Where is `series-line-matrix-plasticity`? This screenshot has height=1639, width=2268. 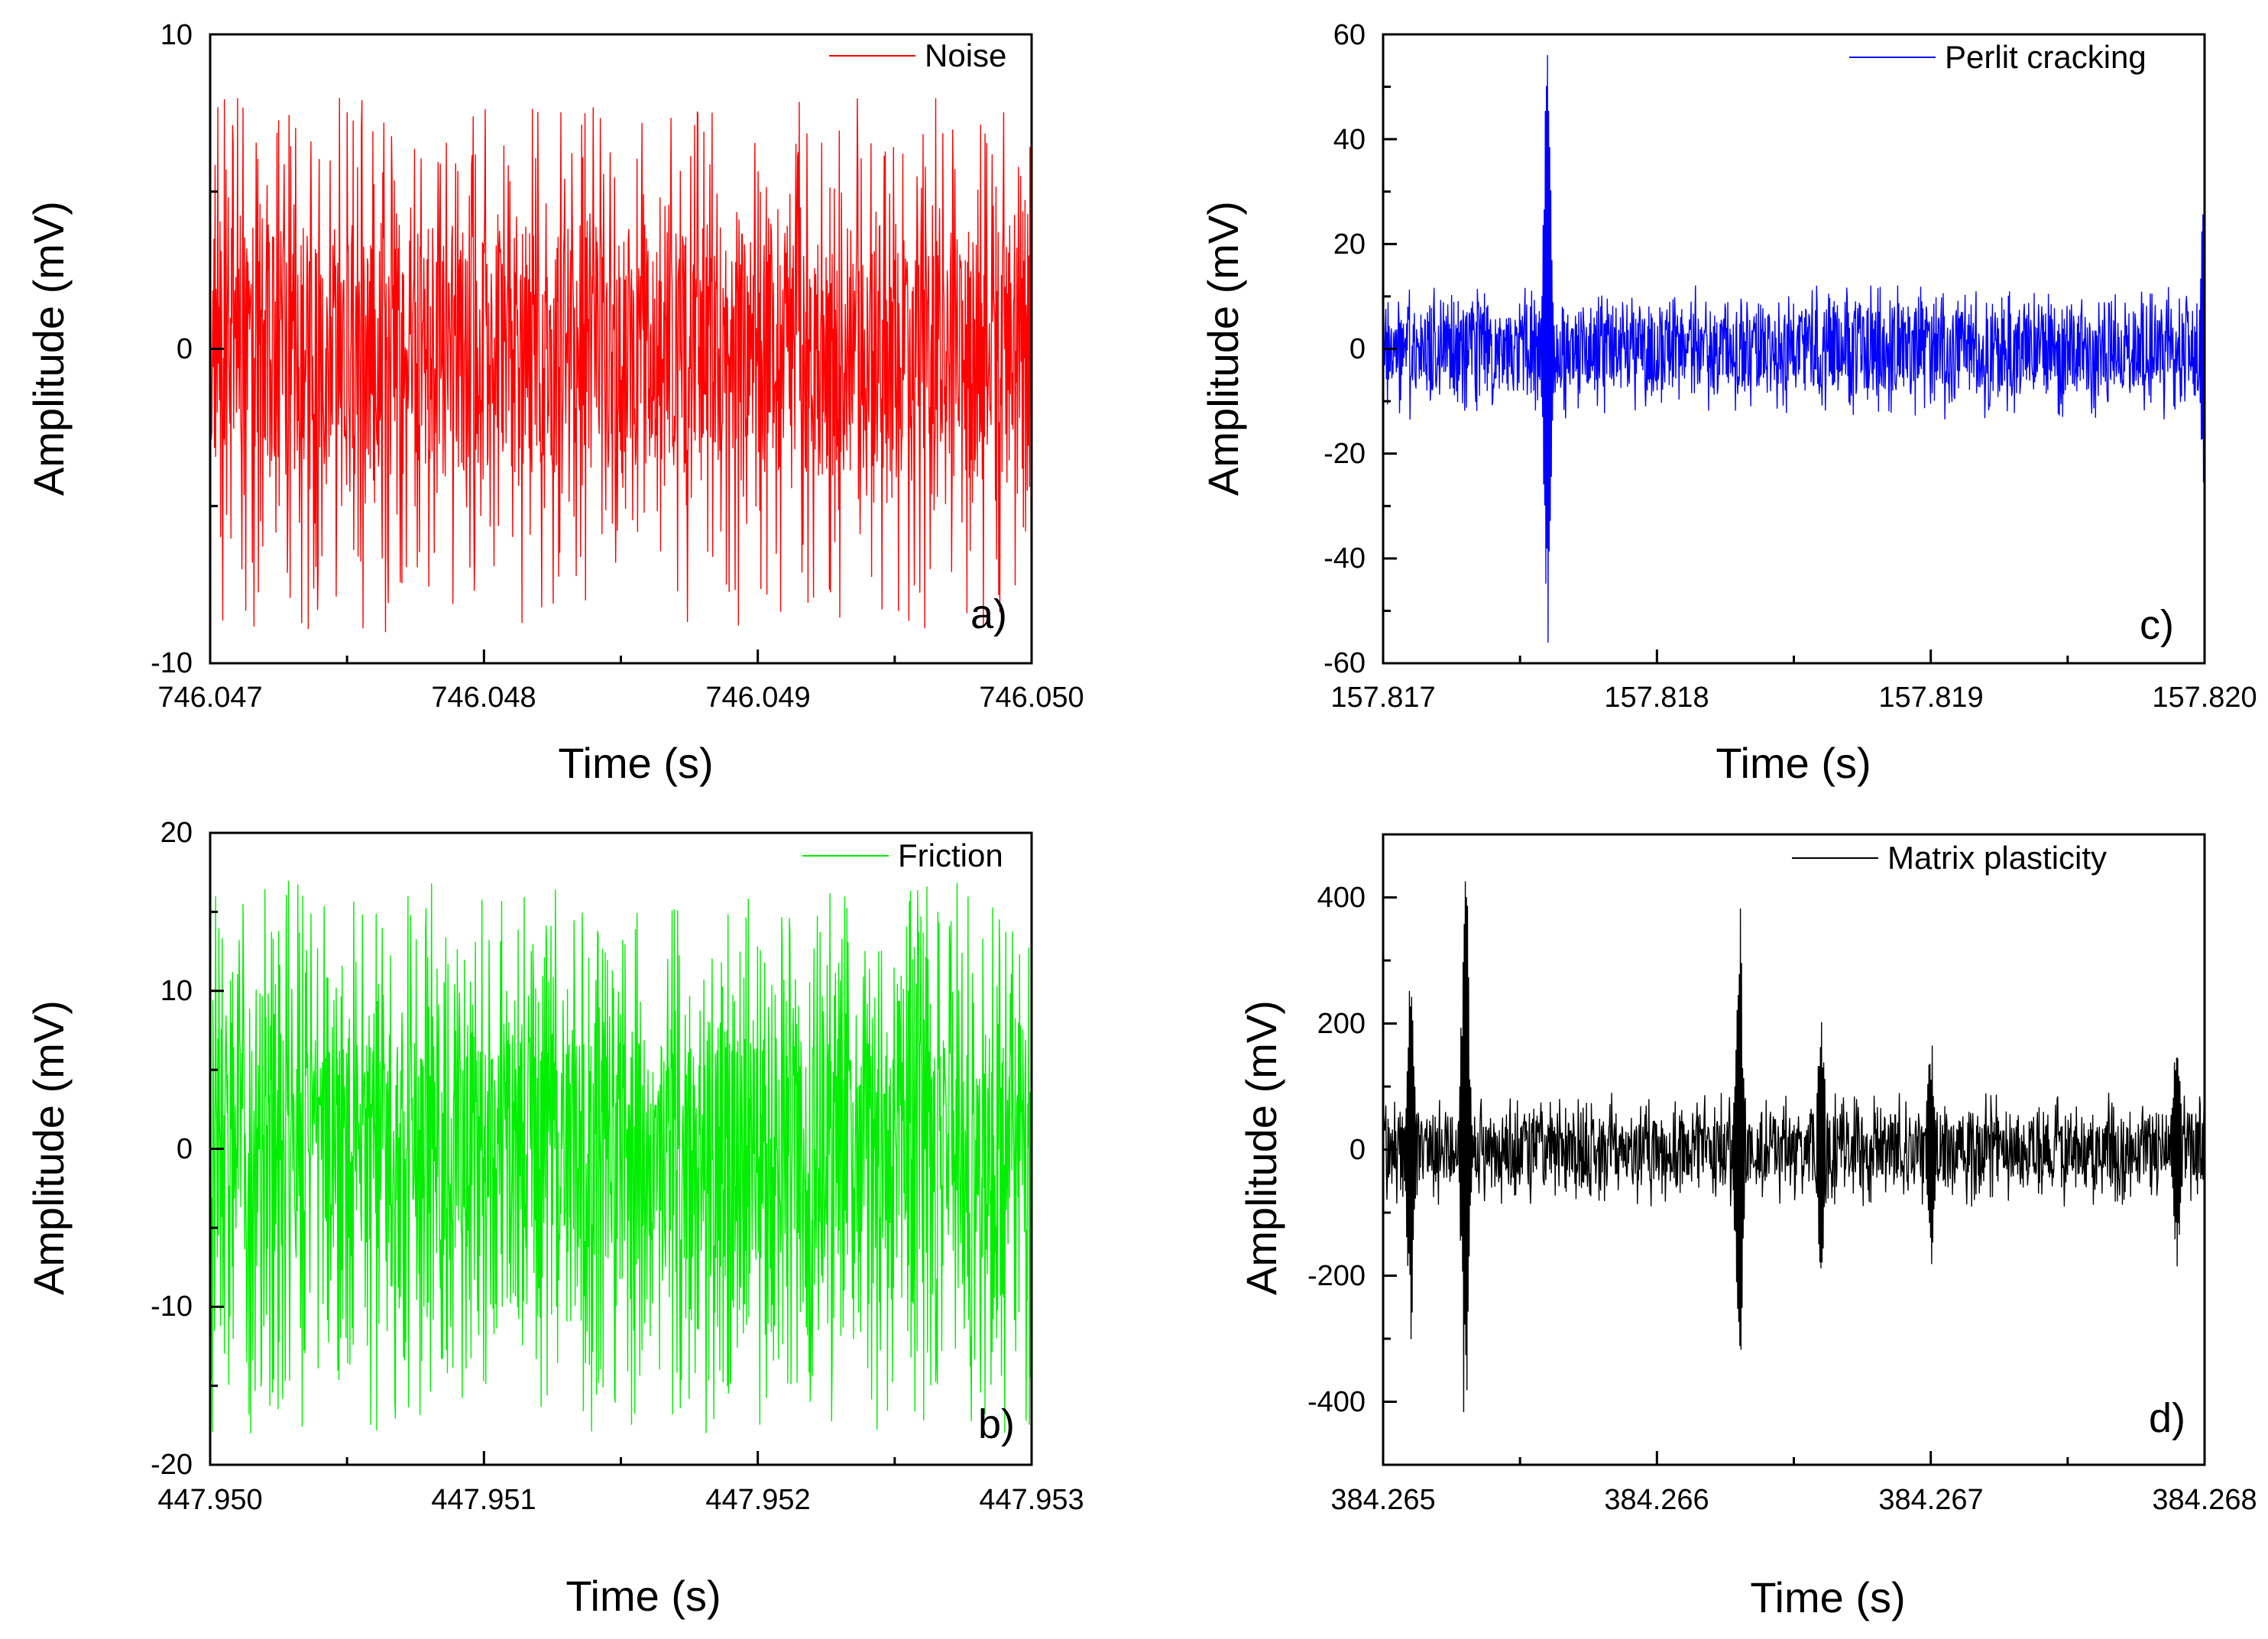 series-line-matrix-plasticity is located at coordinates (1794, 1147).